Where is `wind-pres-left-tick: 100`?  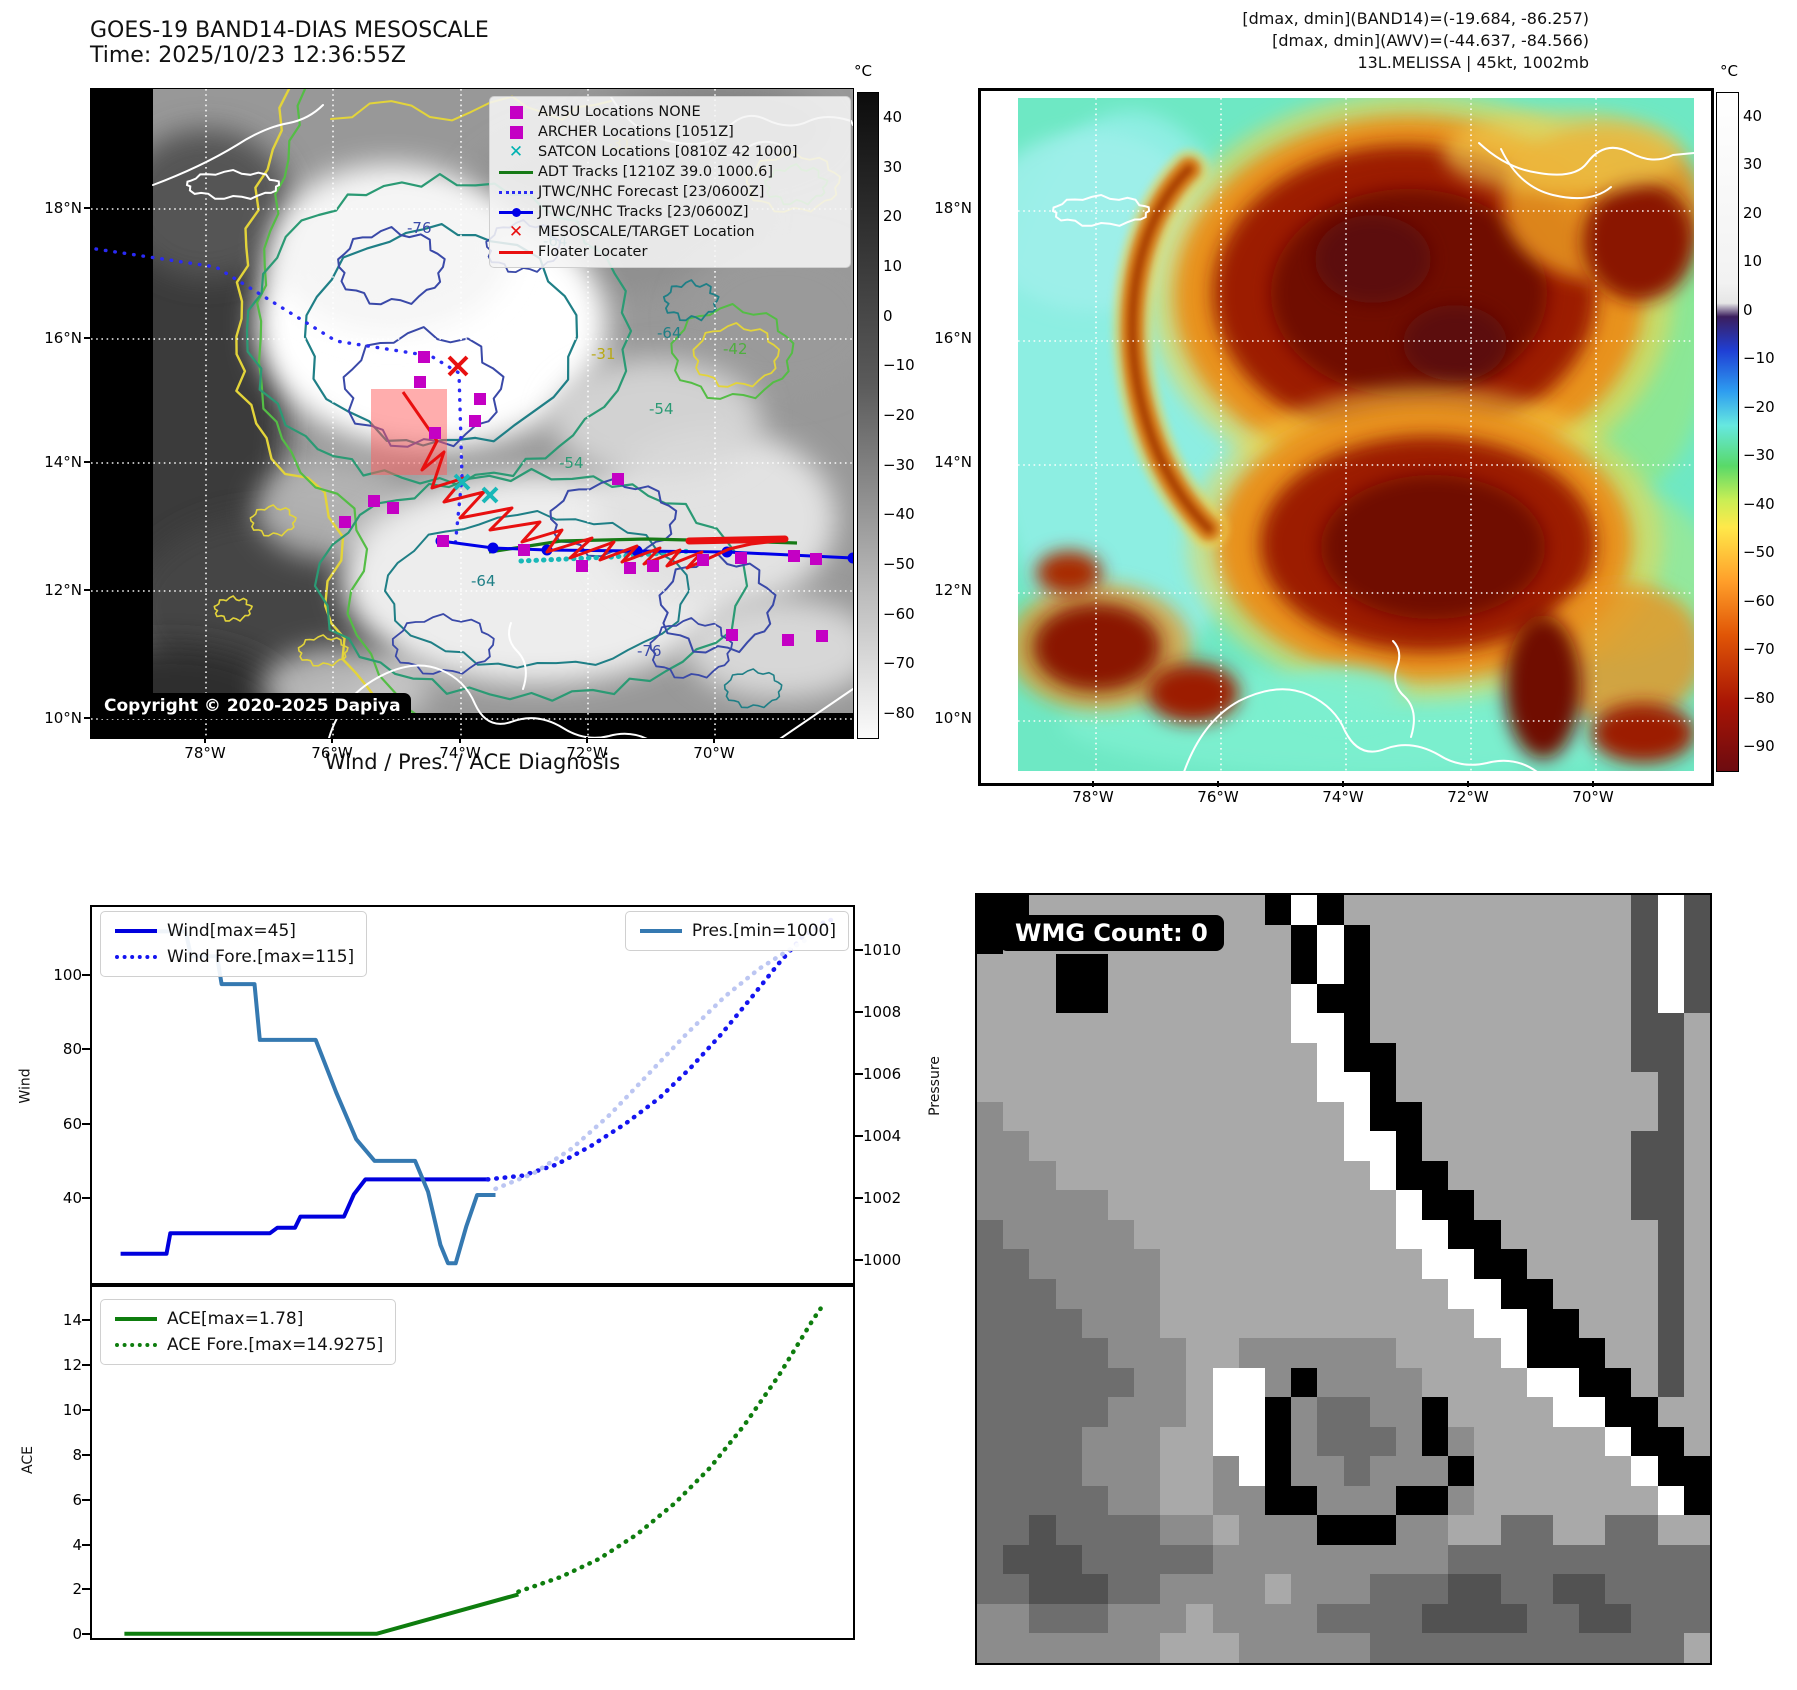
wind-pres-left-tick: 100 is located at coordinates (67, 974).